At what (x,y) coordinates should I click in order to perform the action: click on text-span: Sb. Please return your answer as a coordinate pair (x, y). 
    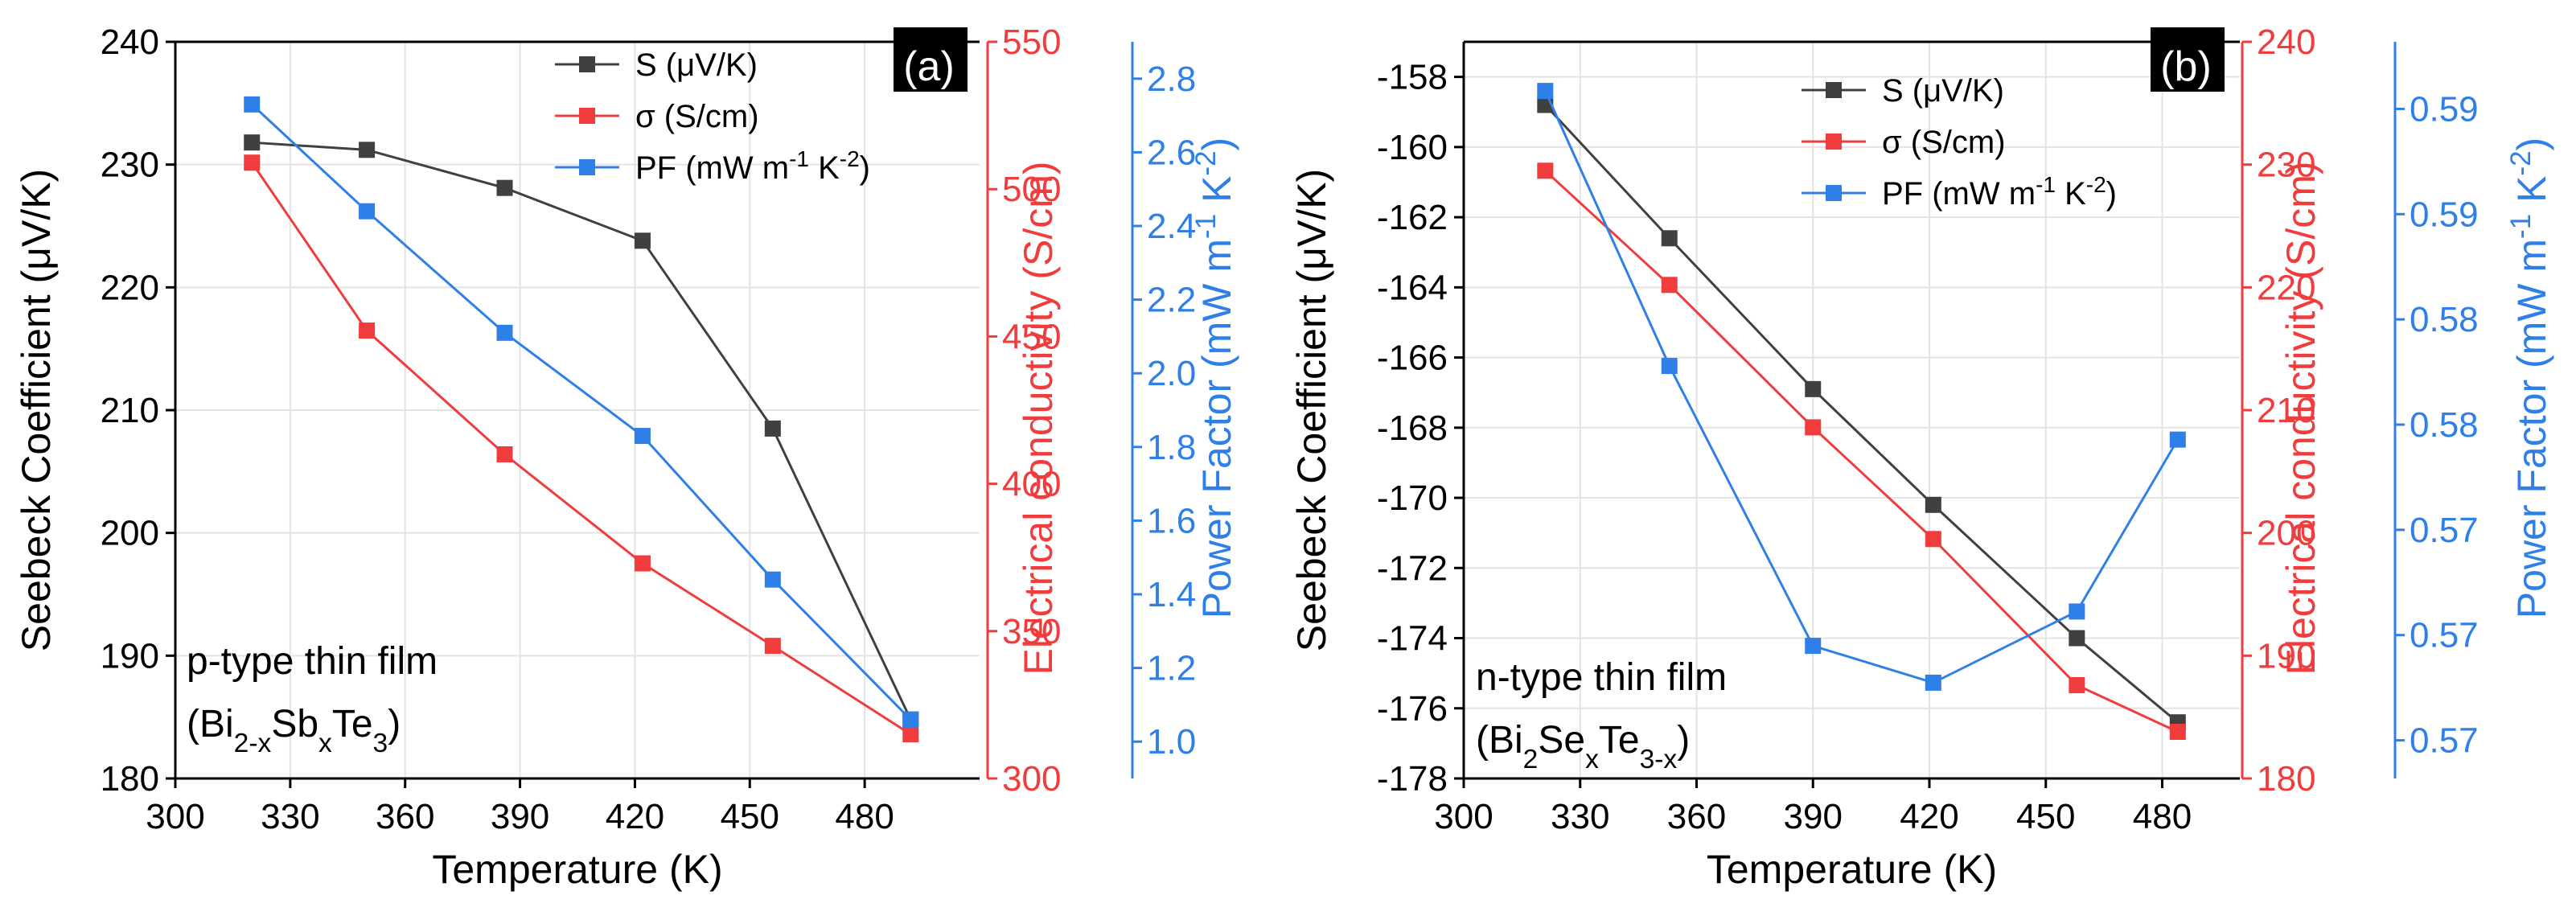
    Looking at the image, I should click on (294, 724).